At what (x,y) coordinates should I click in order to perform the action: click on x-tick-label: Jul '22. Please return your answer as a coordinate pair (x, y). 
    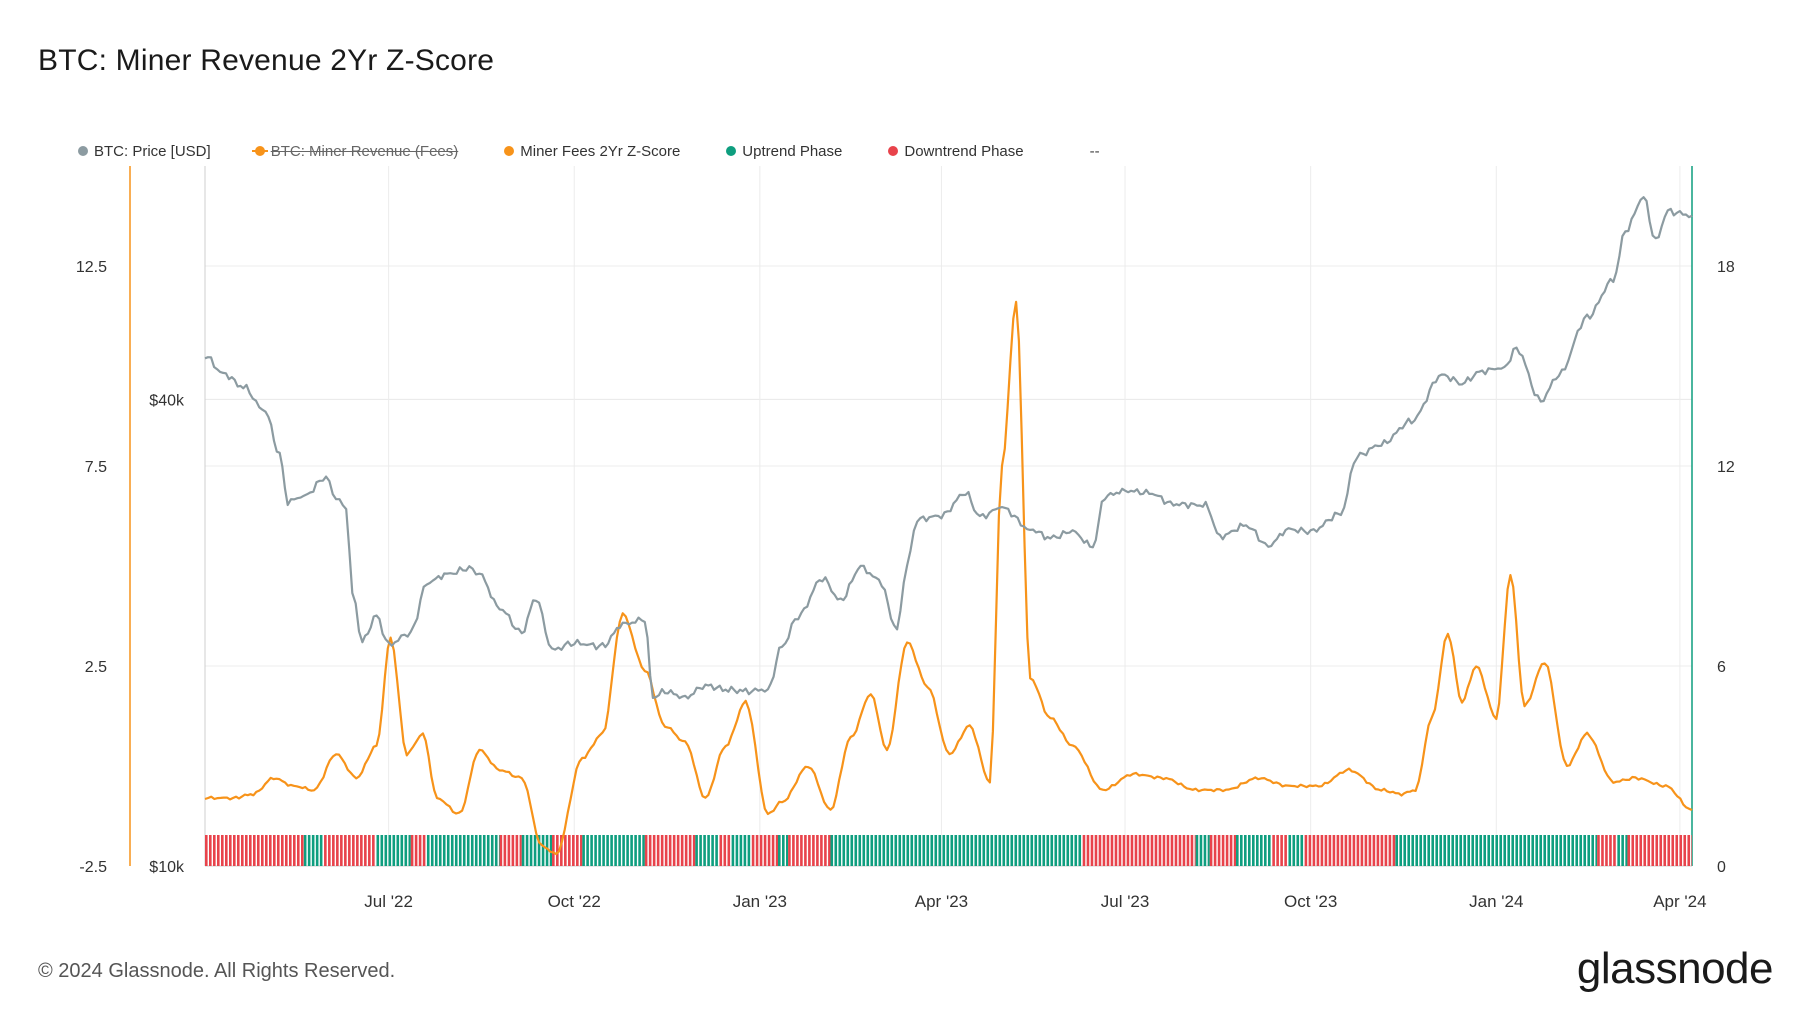
    Looking at the image, I should click on (388, 901).